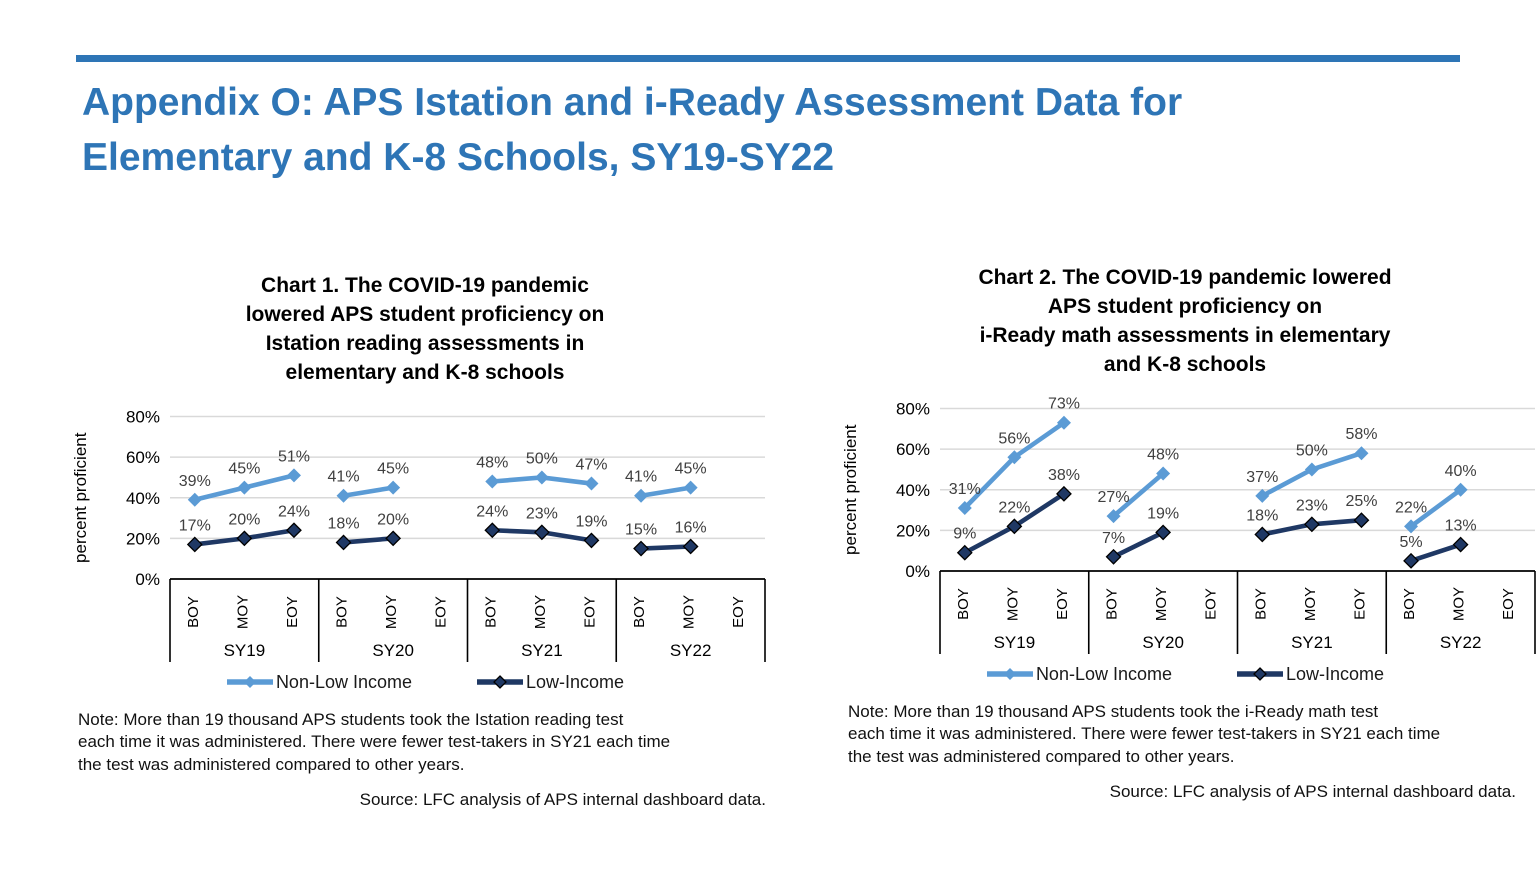  Describe the element at coordinates (1064, 475) in the screenshot. I see `data-label: 38%` at that location.